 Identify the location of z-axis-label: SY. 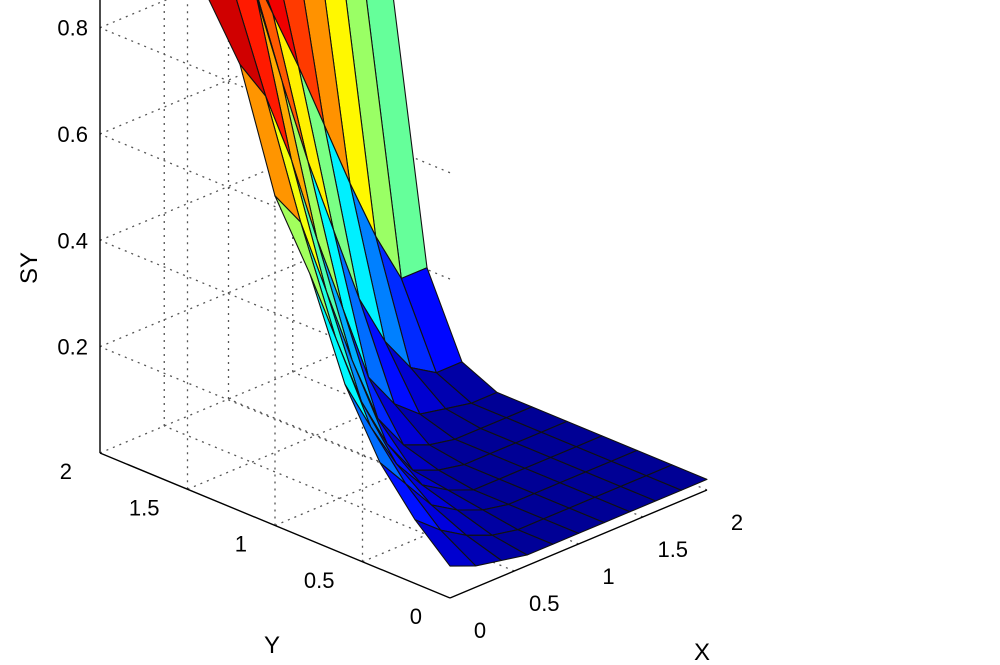
(29, 268).